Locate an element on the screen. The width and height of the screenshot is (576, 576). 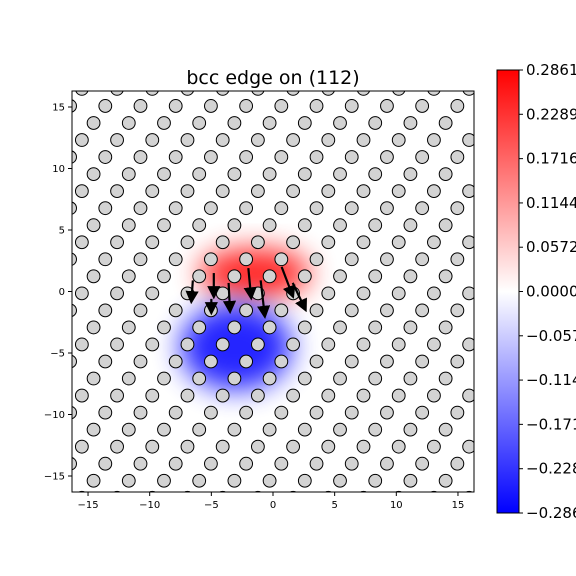
colorbar-tick-label: −0.1144 is located at coordinates (551, 380).